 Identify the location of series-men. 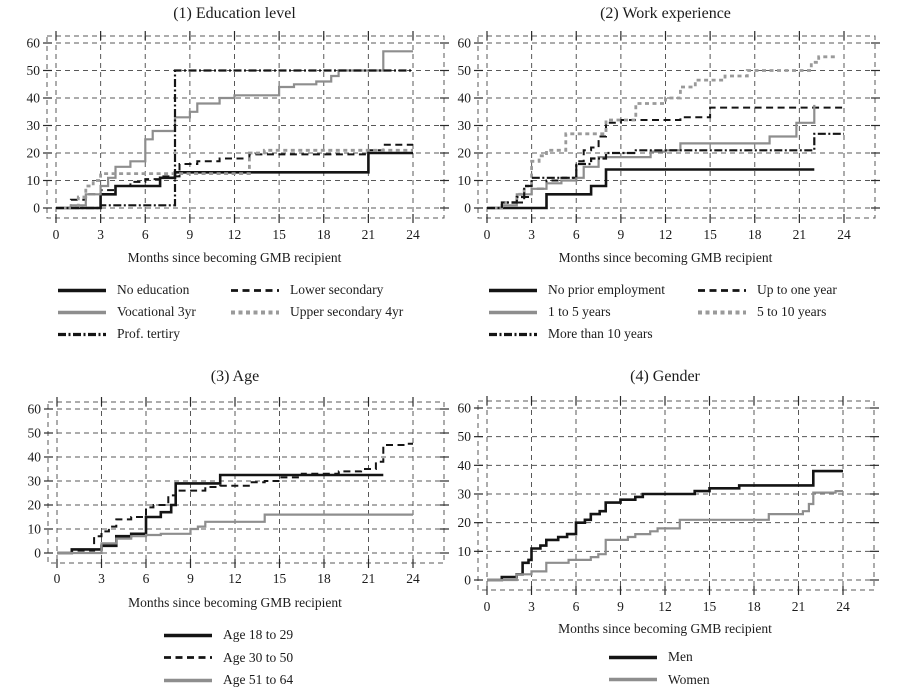
(665, 525).